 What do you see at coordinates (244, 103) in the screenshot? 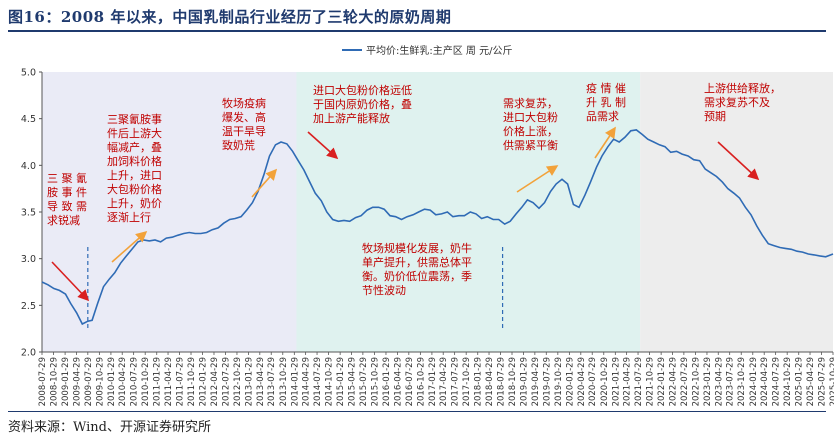
I see `annotation-line: 牧场疫病` at bounding box center [244, 103].